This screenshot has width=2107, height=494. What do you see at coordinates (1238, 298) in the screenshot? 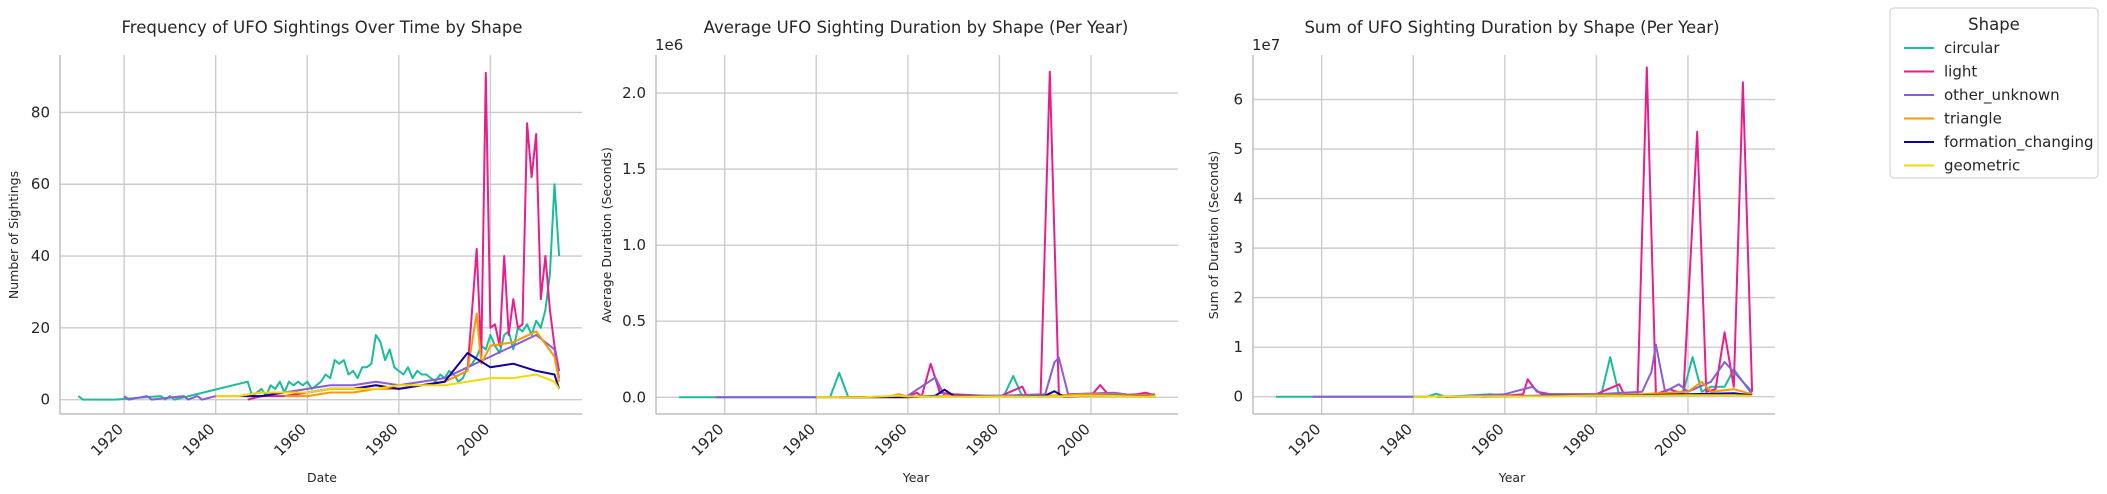
I see `y-tick-label: 2` at bounding box center [1238, 298].